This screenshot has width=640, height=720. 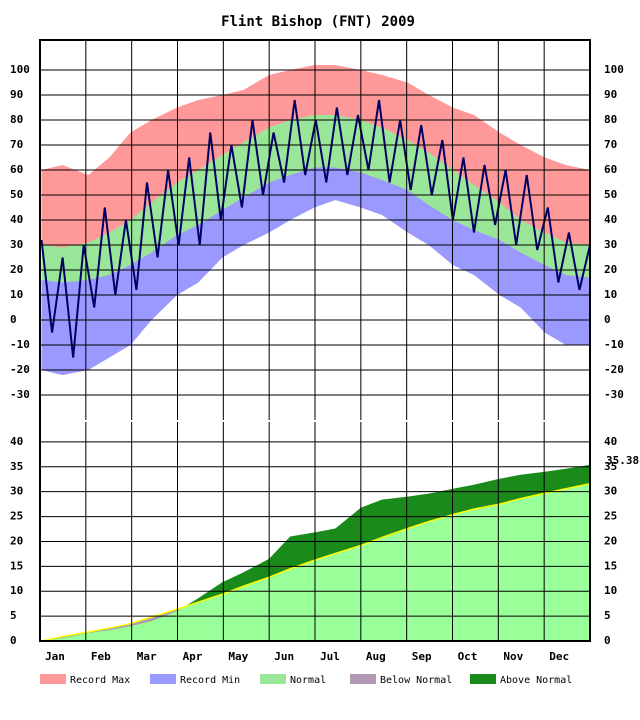 I want to click on y-tick-label: 35, so click(x=16, y=466).